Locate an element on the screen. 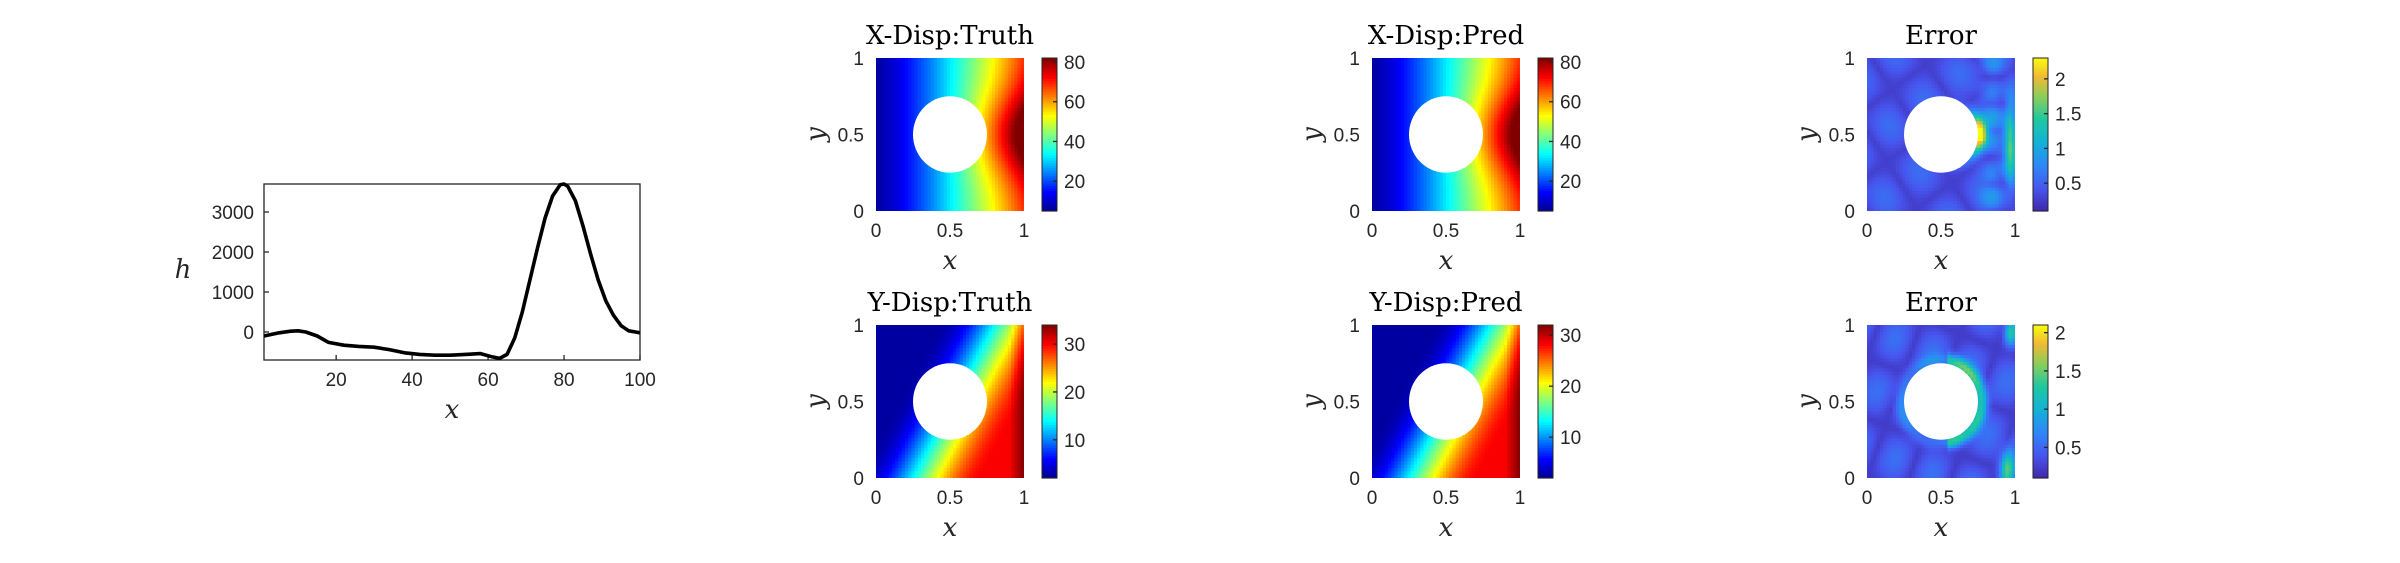 This screenshot has height=563, width=2400. panel-title: Y-Disp:Pred is located at coordinates (1446, 303).